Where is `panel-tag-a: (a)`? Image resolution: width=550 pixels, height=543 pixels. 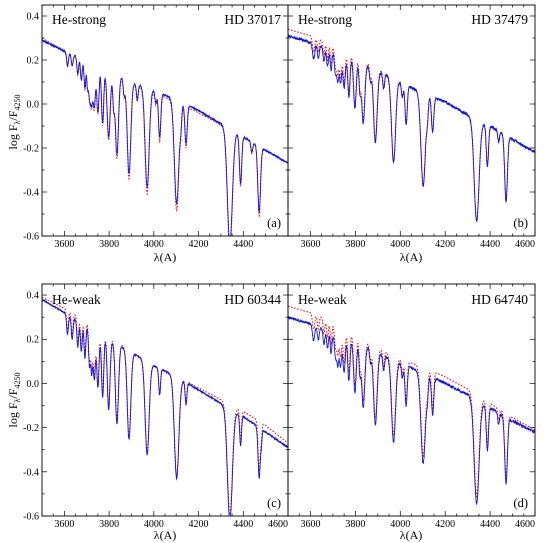
panel-tag-a: (a) is located at coordinates (274, 223).